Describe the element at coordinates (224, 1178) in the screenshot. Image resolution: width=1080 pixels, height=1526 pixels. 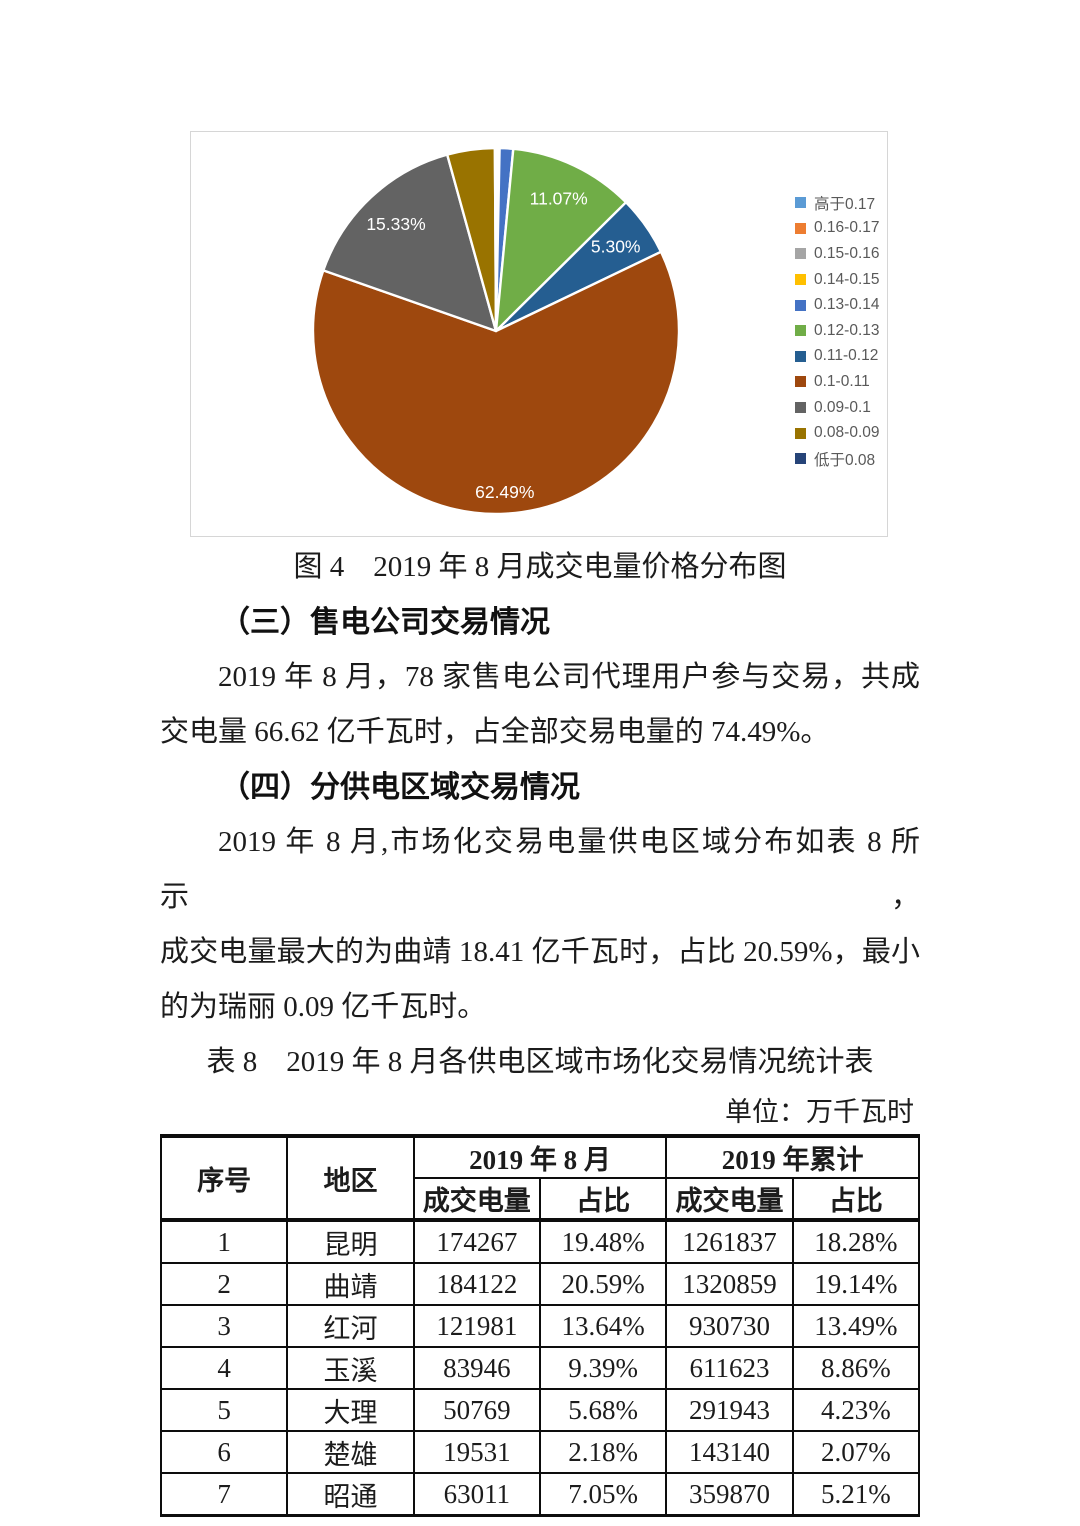
I see `header-seq: 序号` at that location.